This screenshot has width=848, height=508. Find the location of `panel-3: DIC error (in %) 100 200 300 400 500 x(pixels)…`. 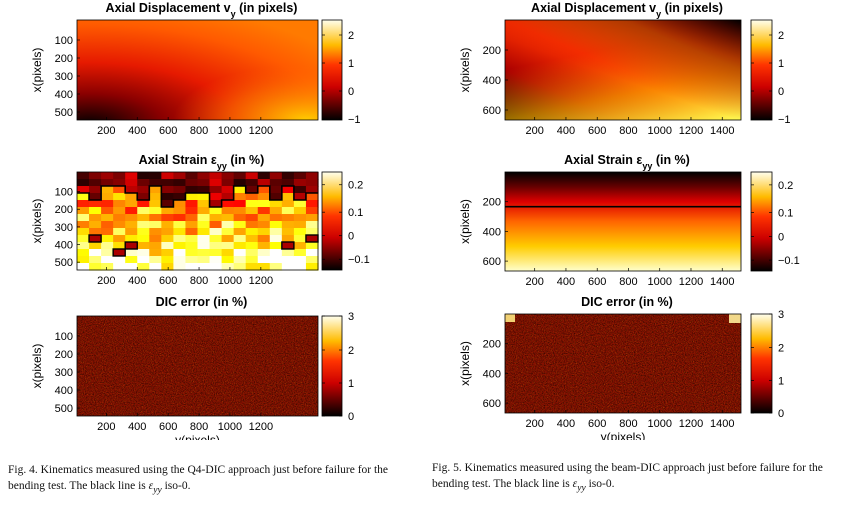

panel-3: DIC error (in %) 100 200 300 400 500 x(pixels)… is located at coordinates (192, 367).